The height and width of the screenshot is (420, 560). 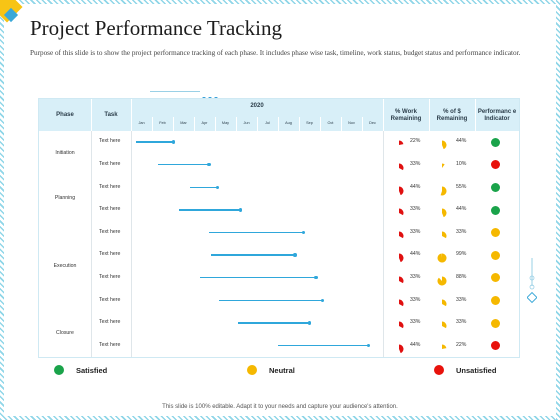 I want to click on month-label: Jul, so click(x=267, y=123).